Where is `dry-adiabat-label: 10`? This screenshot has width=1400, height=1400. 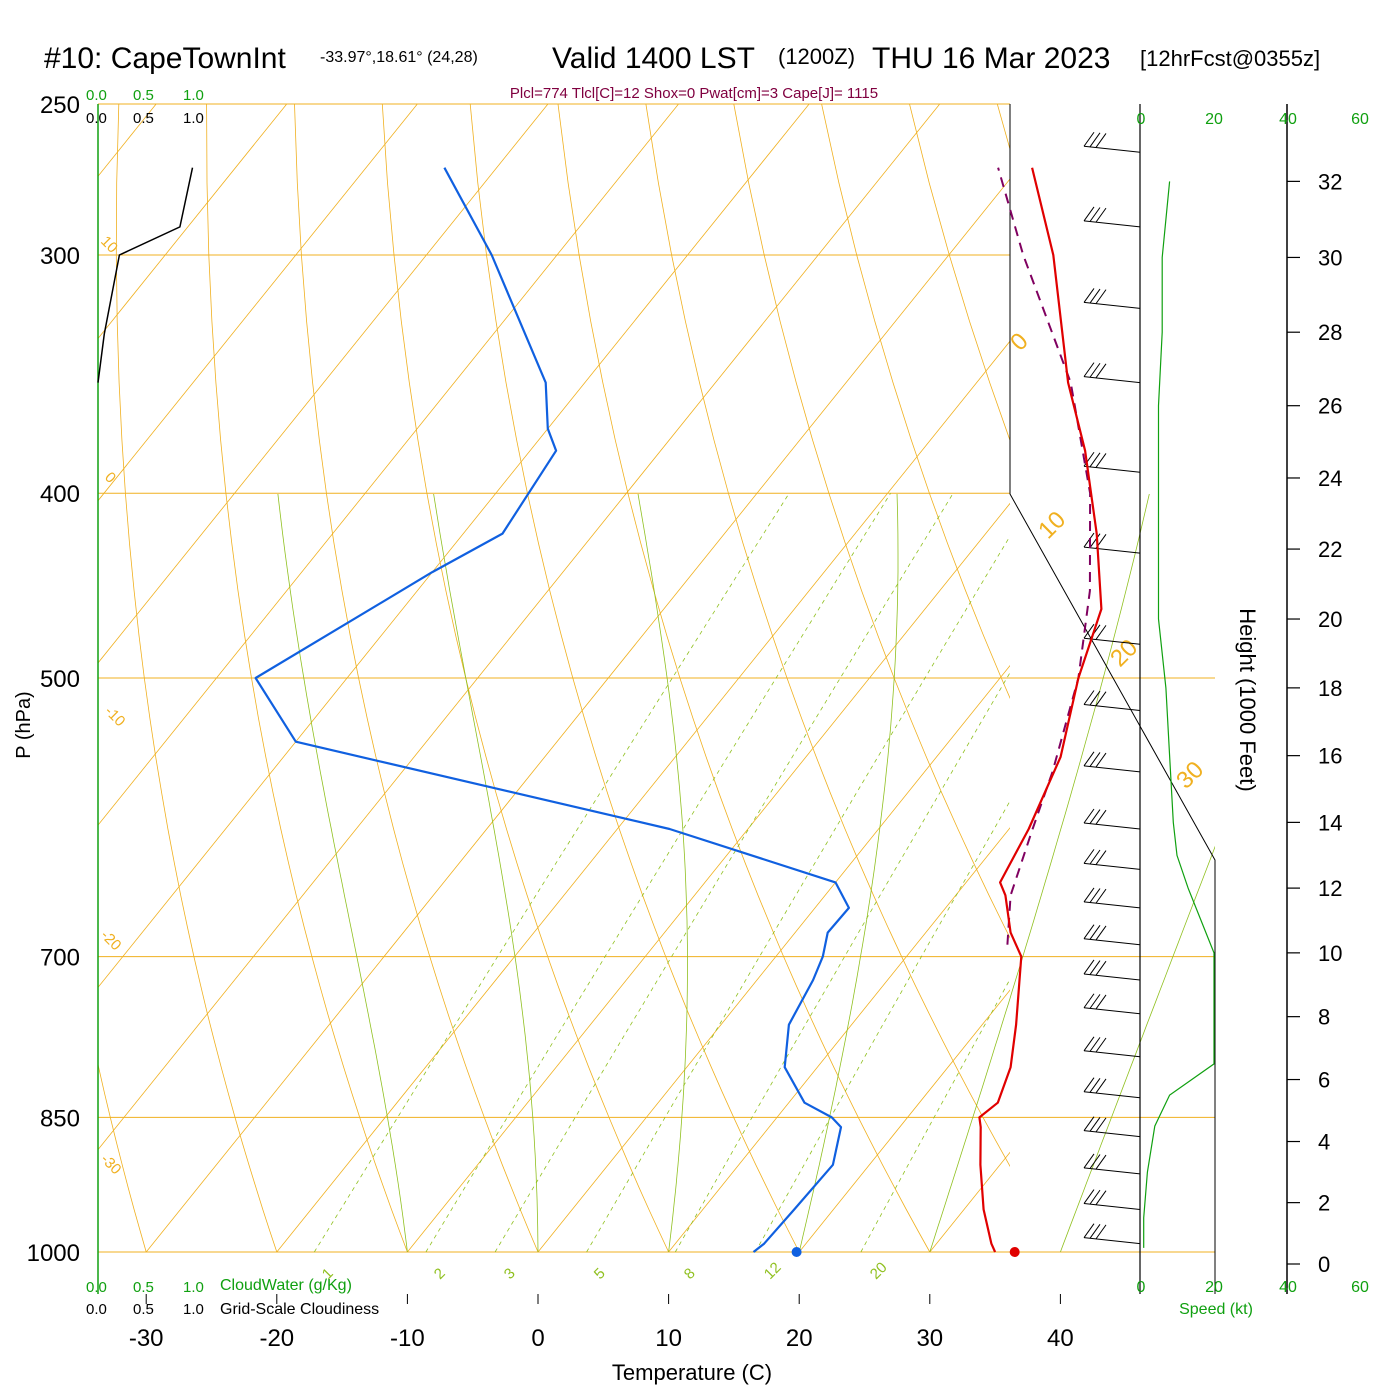 dry-adiabat-label: 10 is located at coordinates (109, 245).